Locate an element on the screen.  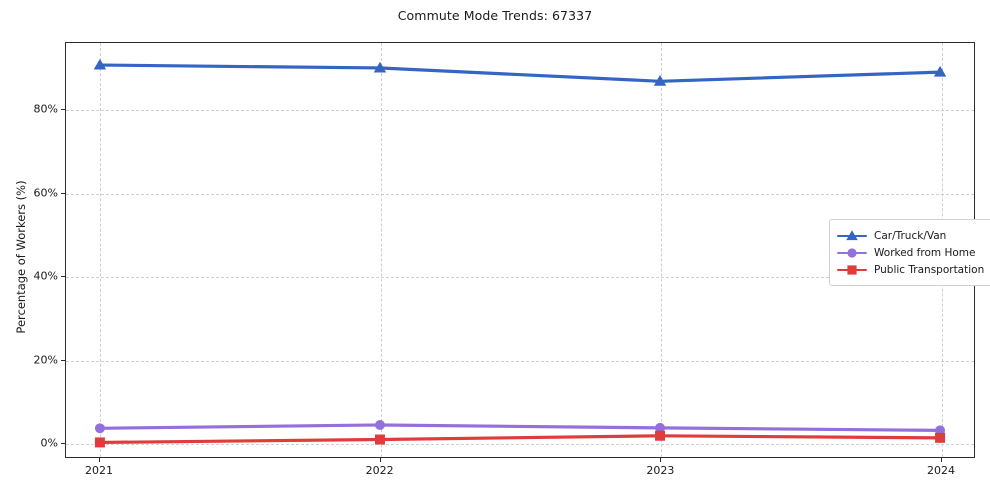
legend-item: Worked from Home is located at coordinates (910, 252).